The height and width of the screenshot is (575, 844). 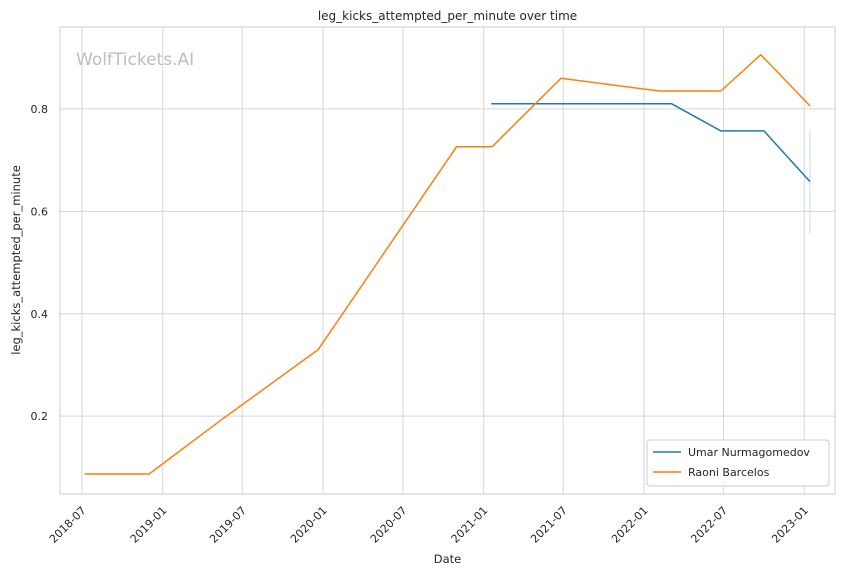 What do you see at coordinates (448, 559) in the screenshot?
I see `x-axis-title: Date` at bounding box center [448, 559].